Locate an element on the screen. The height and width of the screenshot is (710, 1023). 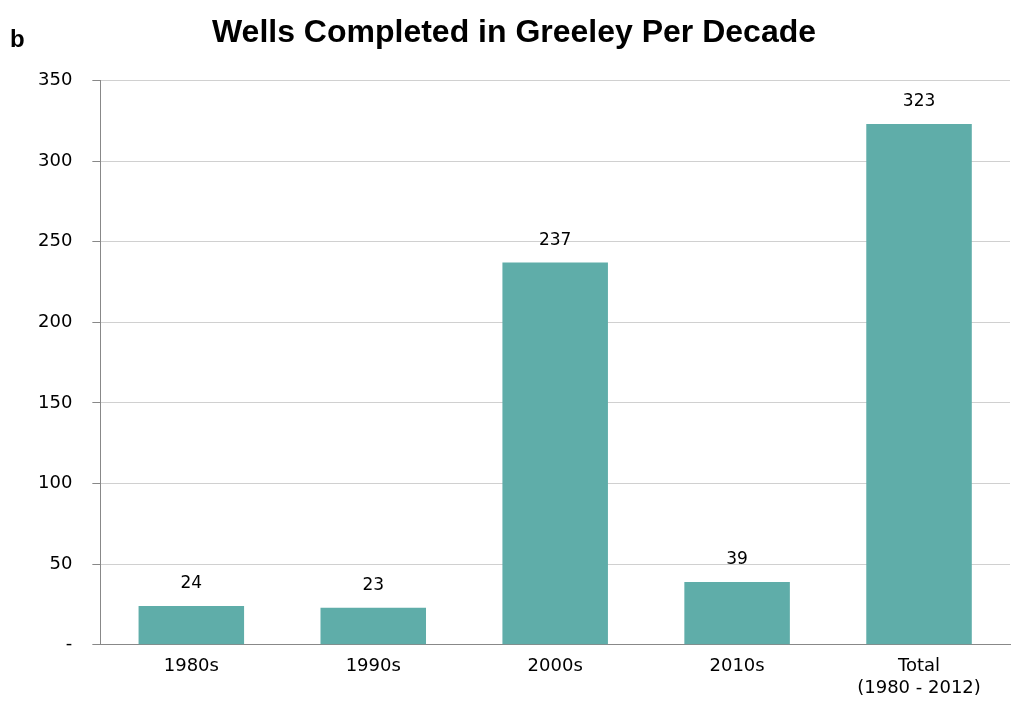
y-tick-label: 350 is located at coordinates (55, 79).